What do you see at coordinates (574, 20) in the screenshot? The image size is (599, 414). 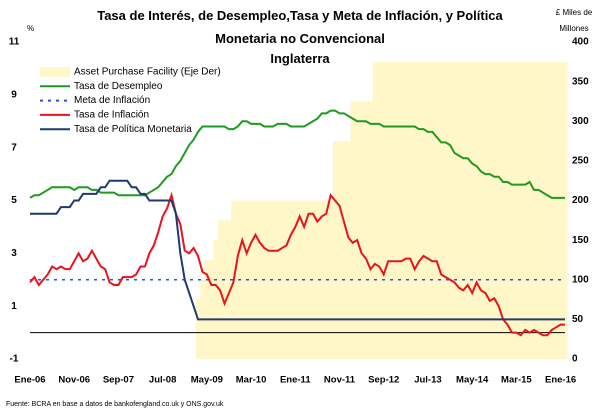 I see `y2-axis-label: £ Miles de Millones` at bounding box center [574, 20].